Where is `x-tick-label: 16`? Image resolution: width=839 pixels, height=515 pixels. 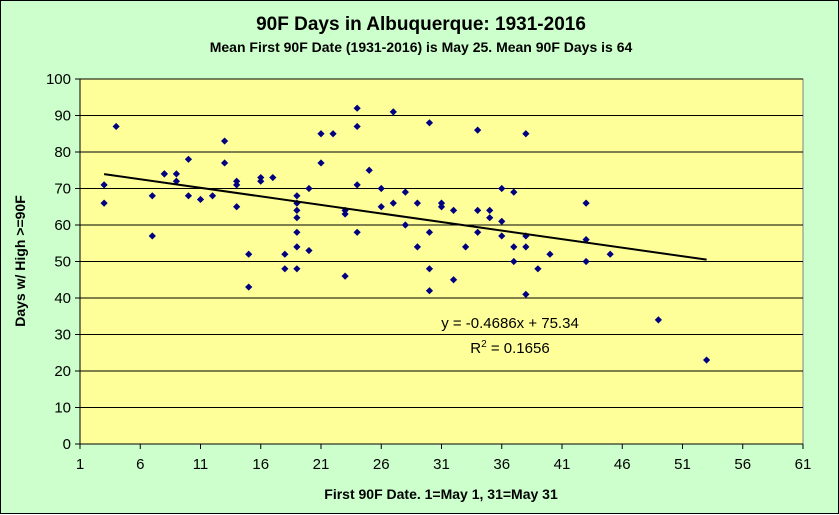 x-tick-label: 16 is located at coordinates (260, 464).